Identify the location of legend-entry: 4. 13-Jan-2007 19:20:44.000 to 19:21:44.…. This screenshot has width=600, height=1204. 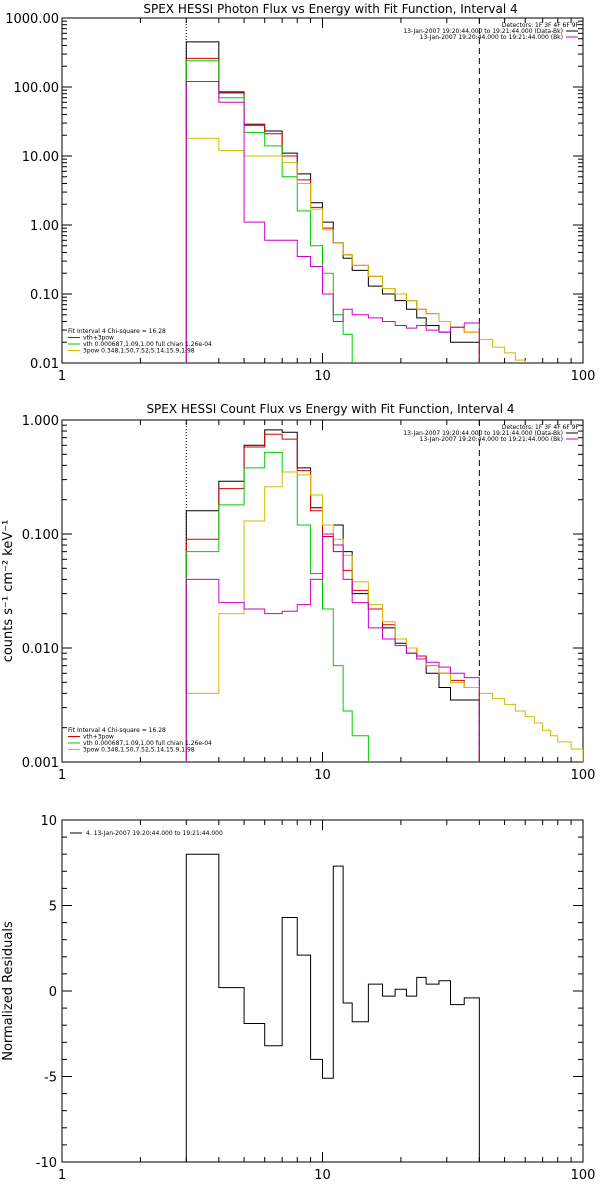
(154, 833).